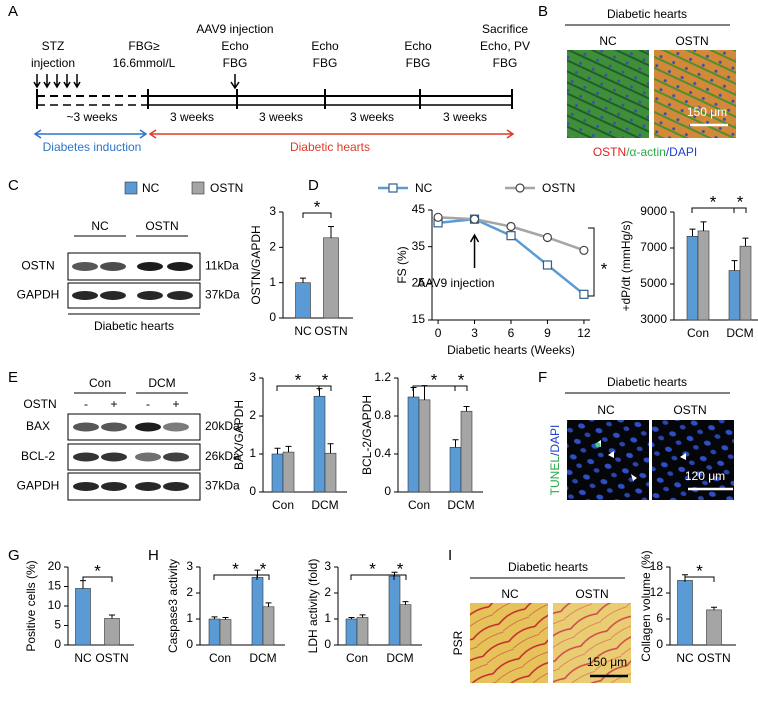 This screenshot has width=758, height=716. Describe the element at coordinates (424, 188) in the screenshot. I see `legend-label: NC` at that location.